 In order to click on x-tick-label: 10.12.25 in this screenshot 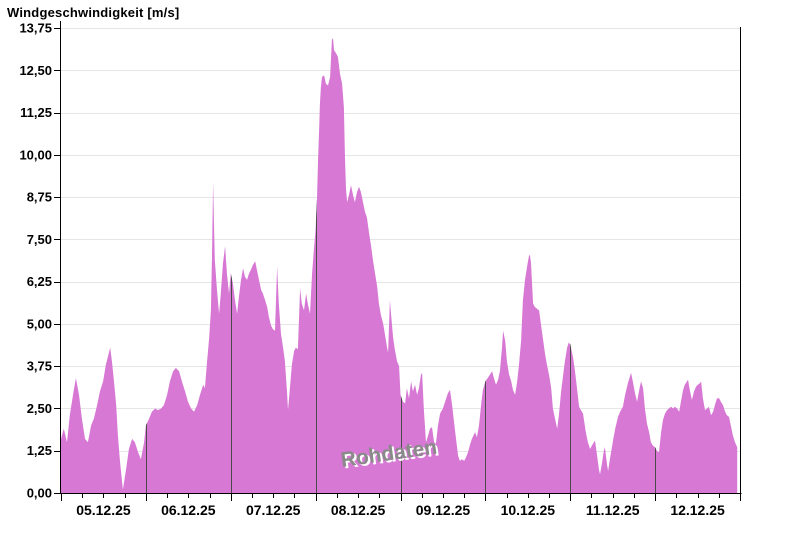, I will do `click(528, 510)`.